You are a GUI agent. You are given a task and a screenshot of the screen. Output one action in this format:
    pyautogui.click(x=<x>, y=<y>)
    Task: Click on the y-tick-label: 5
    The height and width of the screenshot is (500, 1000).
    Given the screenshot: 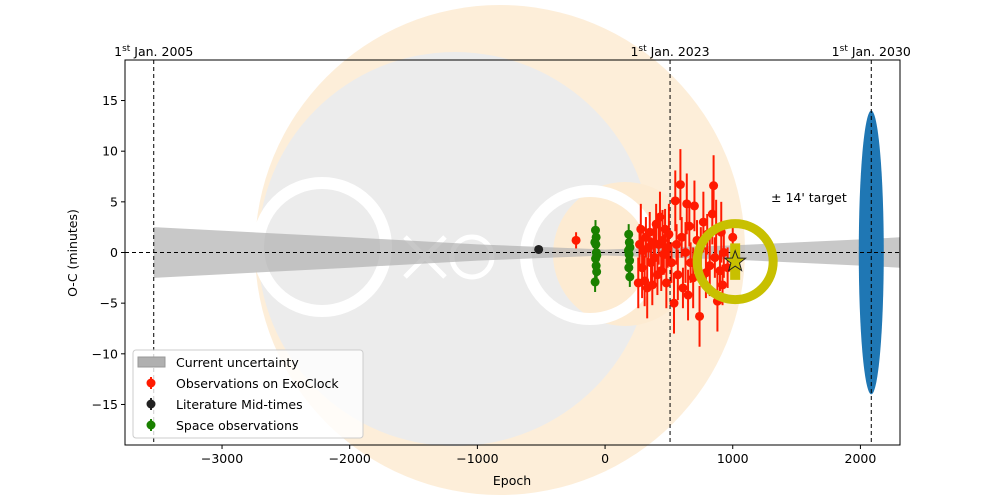 What is the action you would take?
    pyautogui.click(x=114, y=201)
    